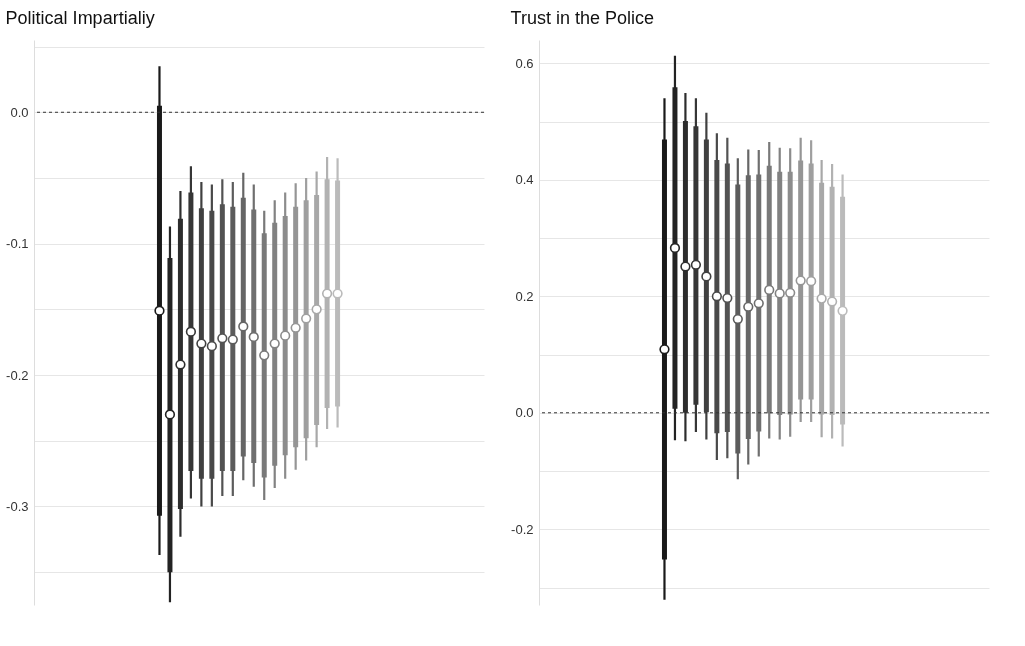 Image resolution: width=1025 pixels, height=646 pixels. What do you see at coordinates (524, 180) in the screenshot?
I see `y-tick-label: 0.4` at bounding box center [524, 180].